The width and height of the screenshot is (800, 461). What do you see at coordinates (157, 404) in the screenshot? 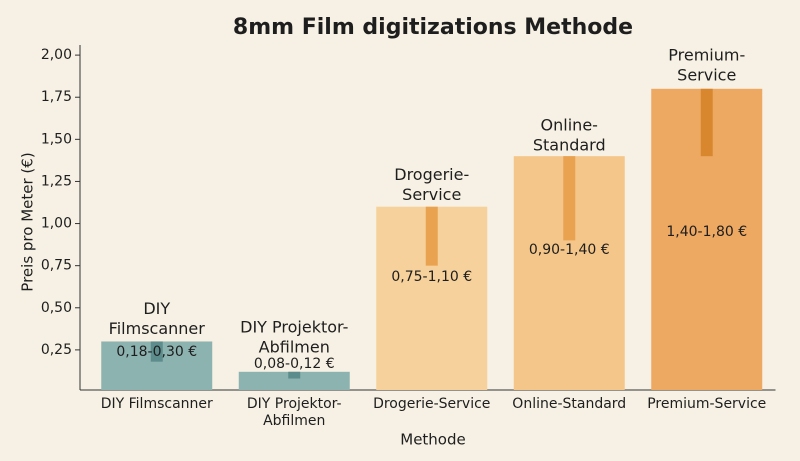
I see `x-tick-label: DIY Filmscanner` at bounding box center [157, 404].